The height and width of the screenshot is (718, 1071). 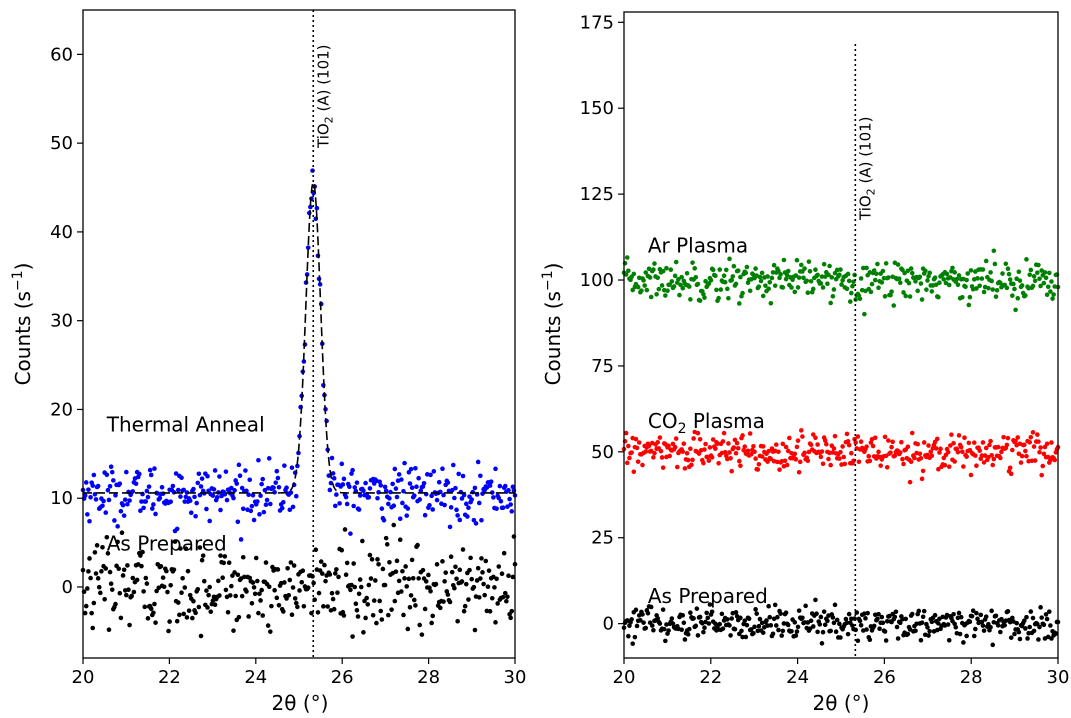 I want to click on left-annotation-as-prepared: As Prepared, so click(x=167, y=544).